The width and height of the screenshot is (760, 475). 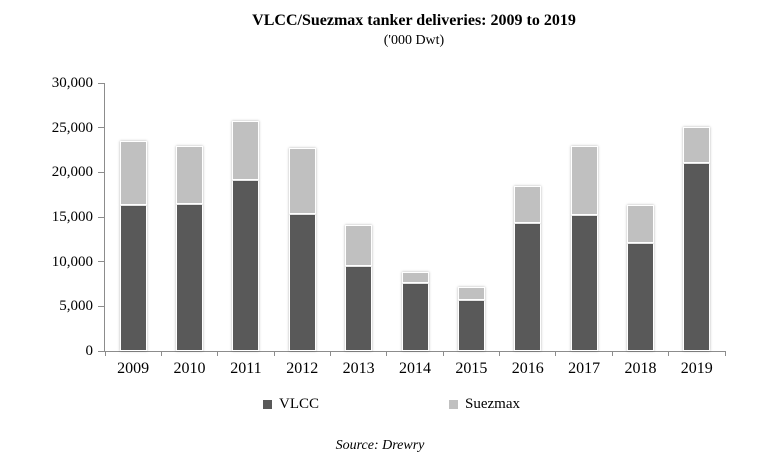 I want to click on bar-segment-suezmax-2018, so click(x=640, y=223).